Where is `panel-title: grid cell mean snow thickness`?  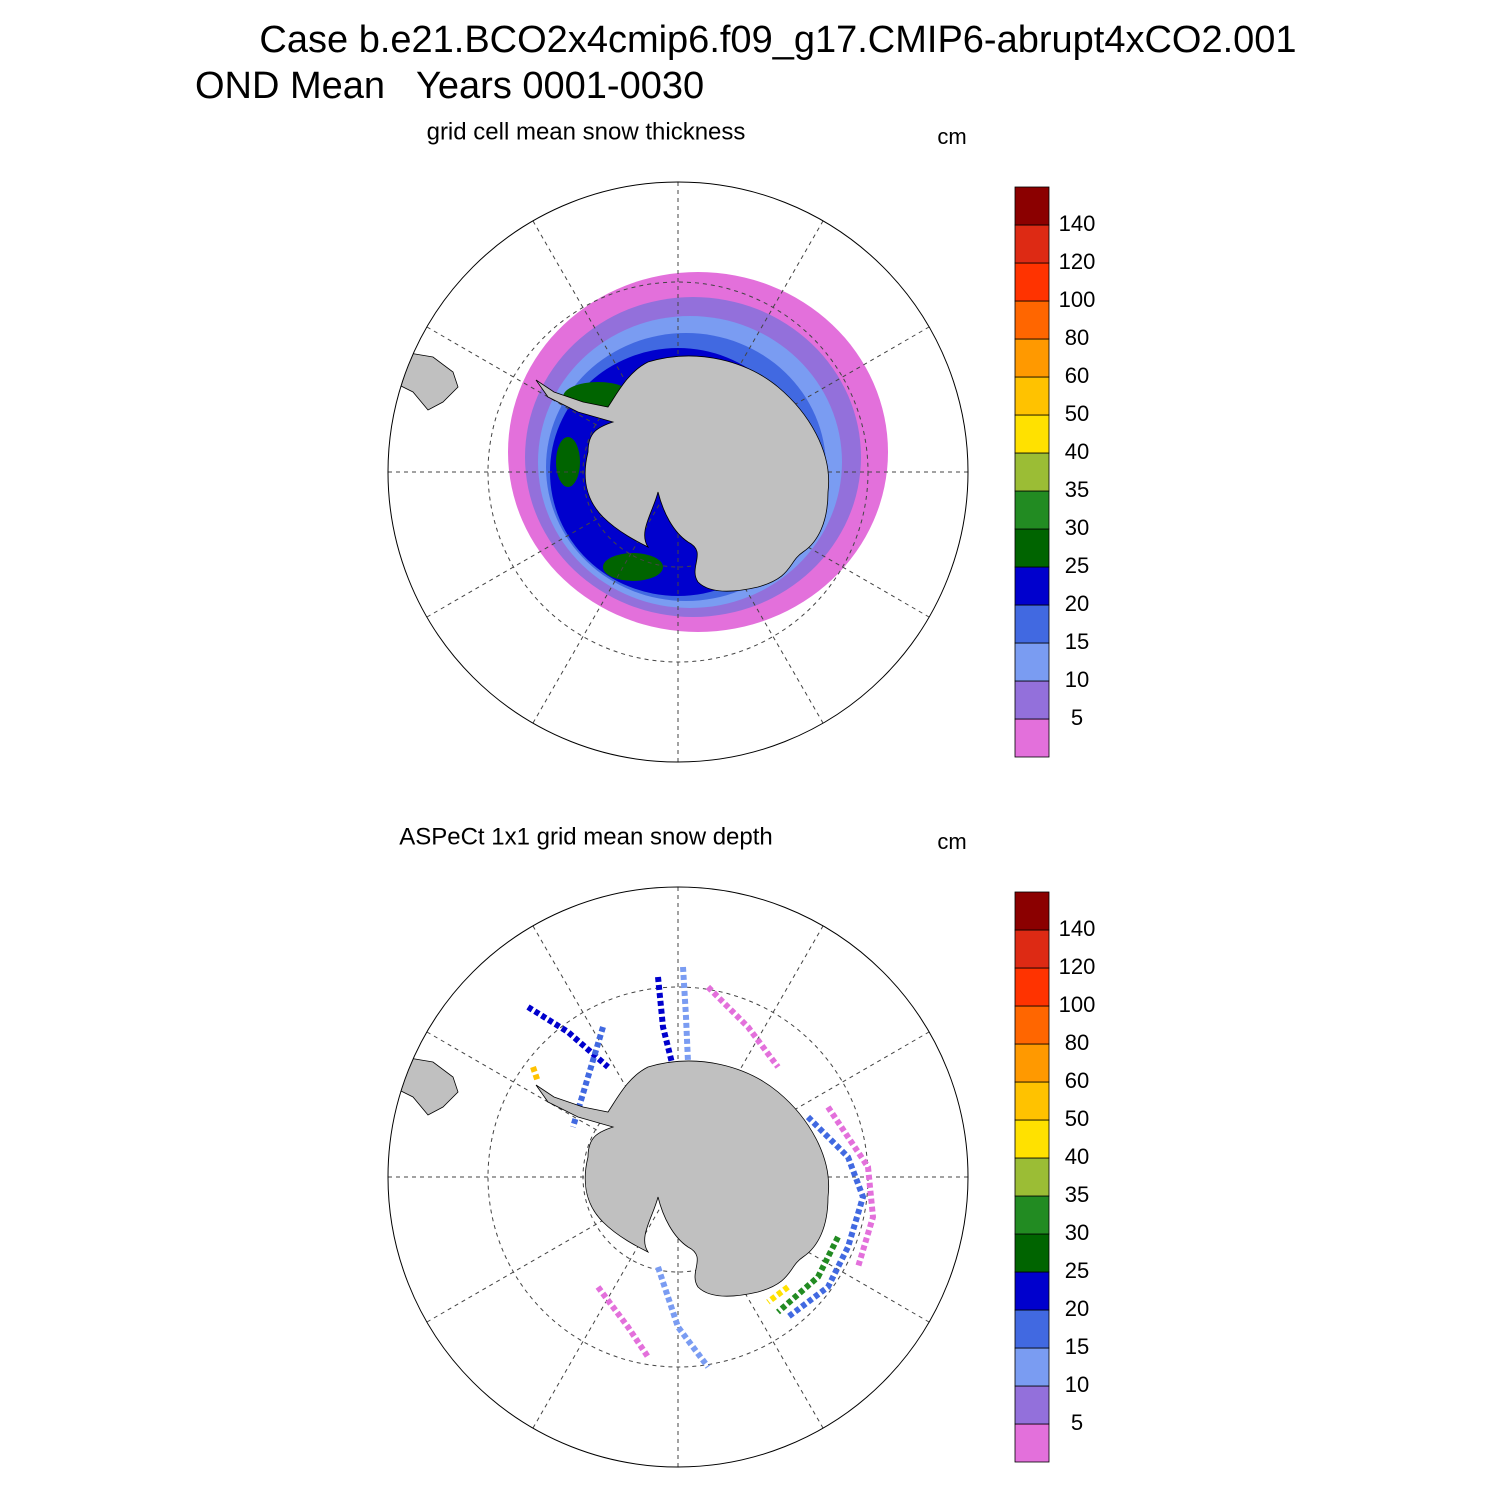 panel-title: grid cell mean snow thickness is located at coordinates (586, 131).